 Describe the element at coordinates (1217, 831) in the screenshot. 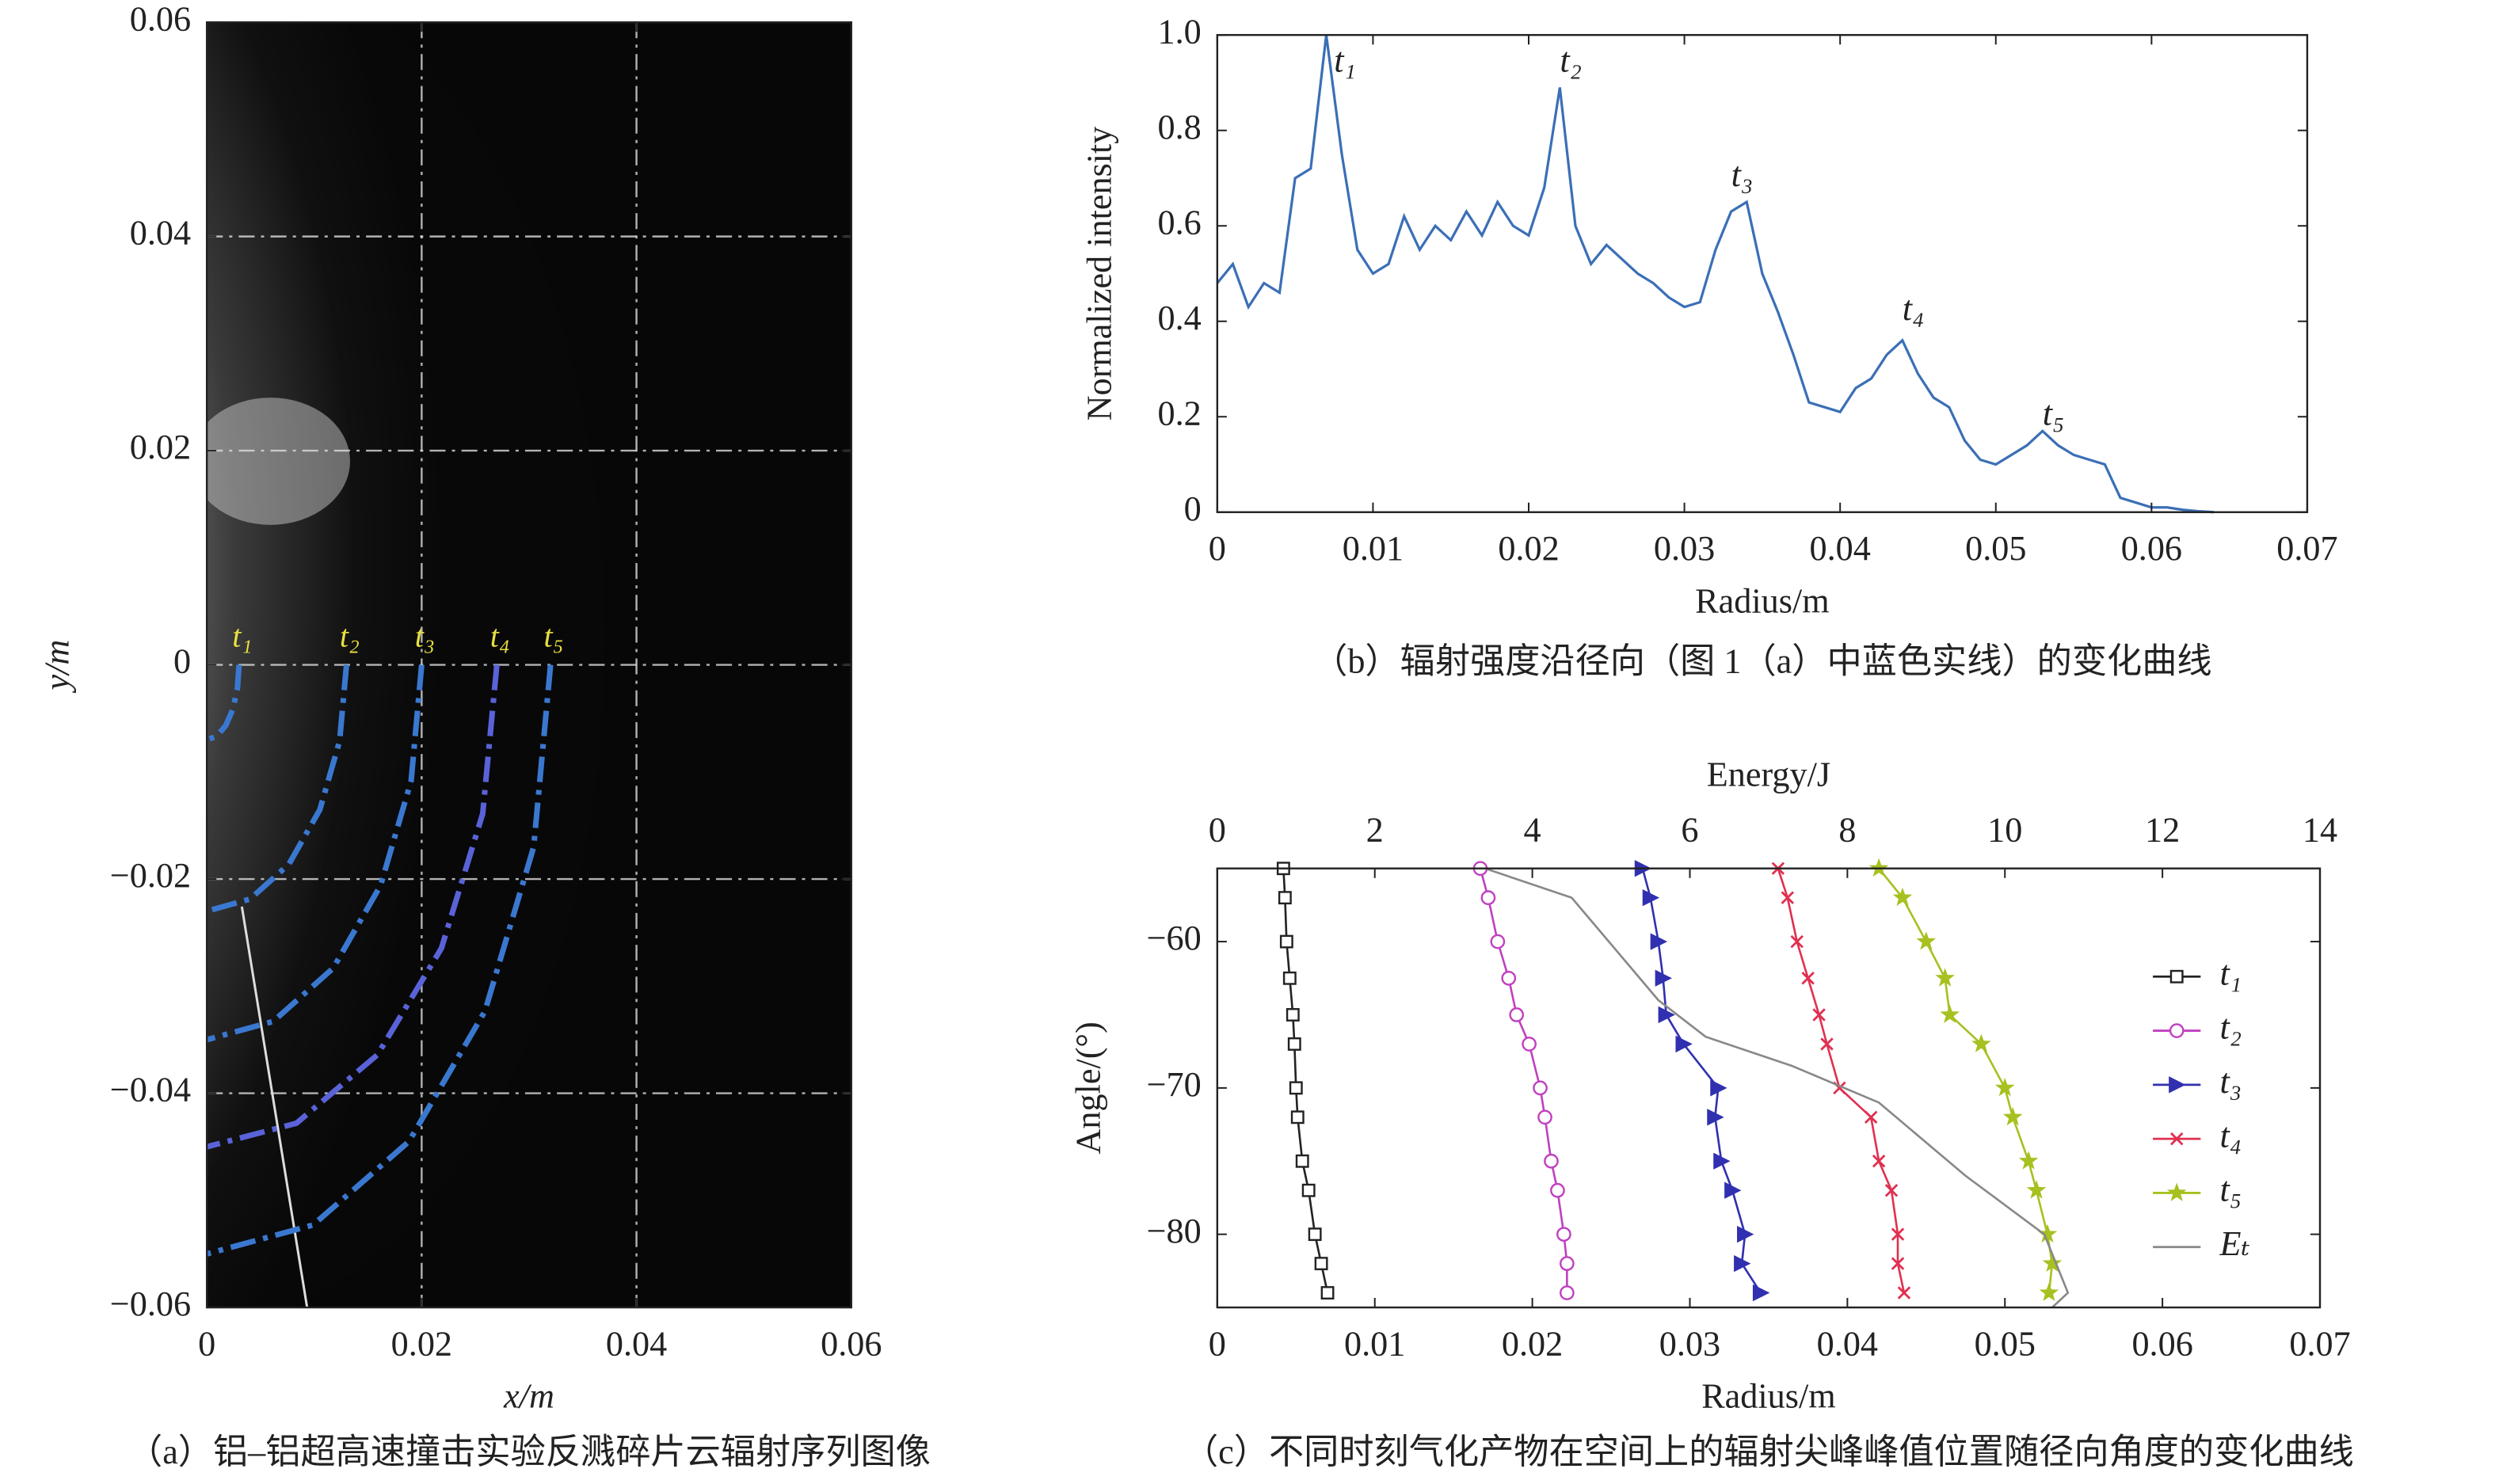

I see `x2-tick-label: 0` at that location.